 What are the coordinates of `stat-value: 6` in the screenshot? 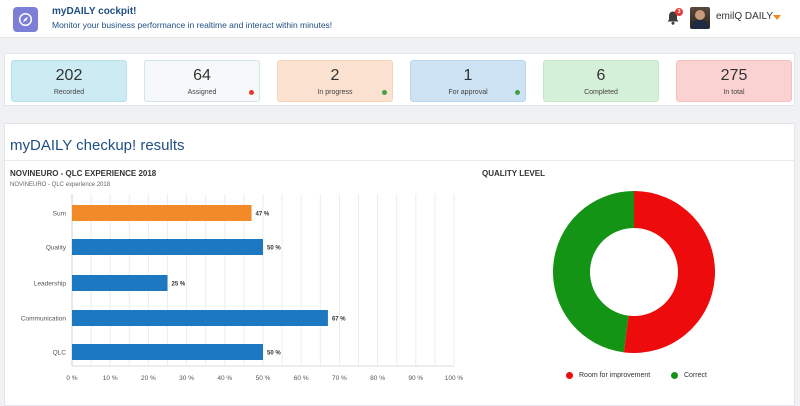 It's located at (601, 75).